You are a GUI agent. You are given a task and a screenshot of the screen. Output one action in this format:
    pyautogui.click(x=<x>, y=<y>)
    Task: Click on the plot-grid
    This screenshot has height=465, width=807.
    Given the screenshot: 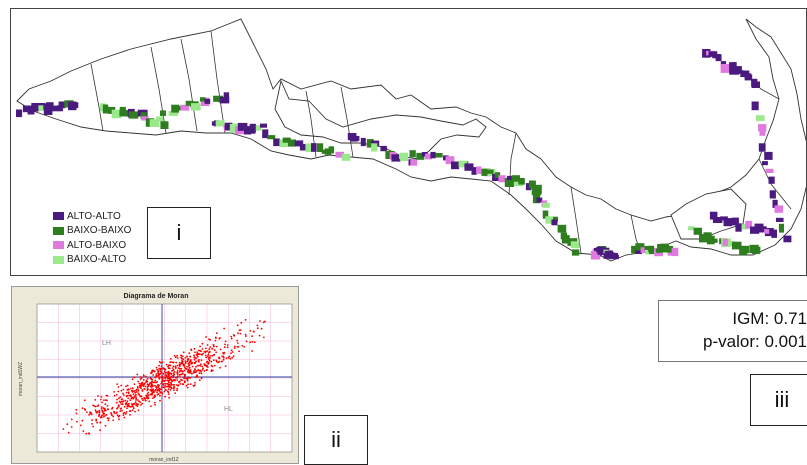 What is the action you would take?
    pyautogui.click(x=164, y=378)
    